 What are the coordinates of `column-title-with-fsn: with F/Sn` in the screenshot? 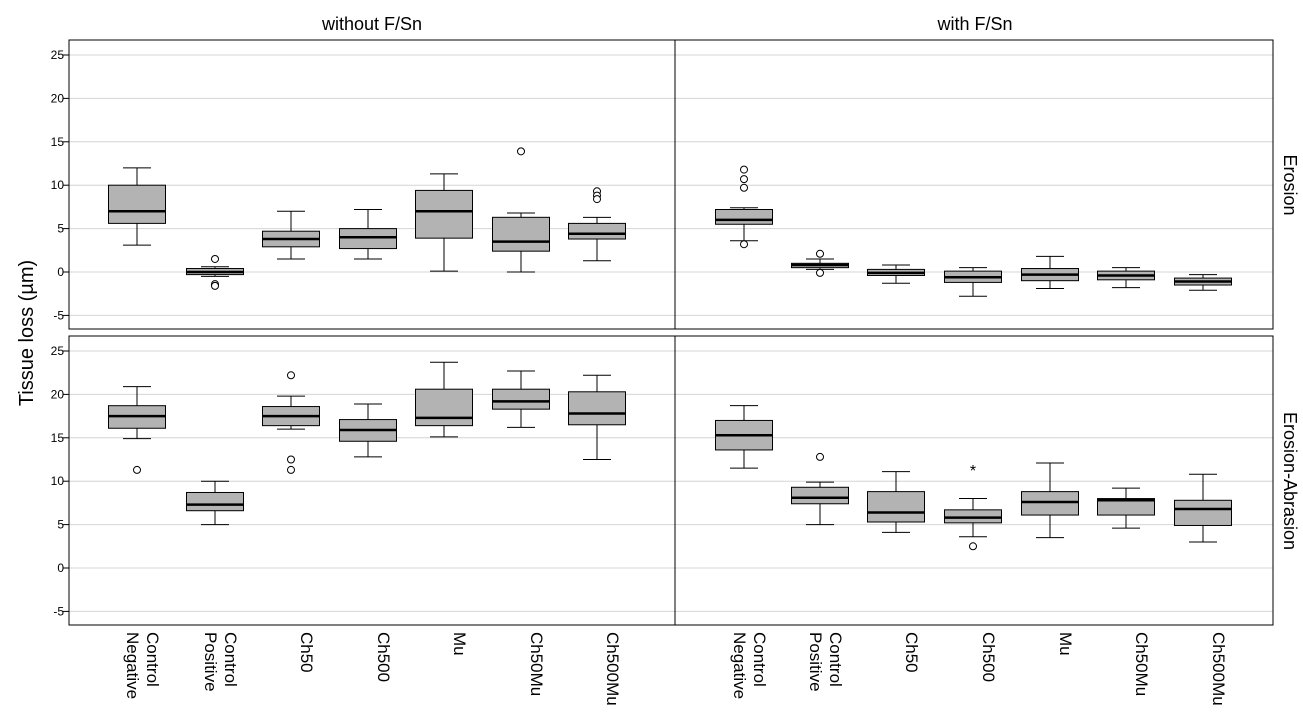 It's located at (974, 24).